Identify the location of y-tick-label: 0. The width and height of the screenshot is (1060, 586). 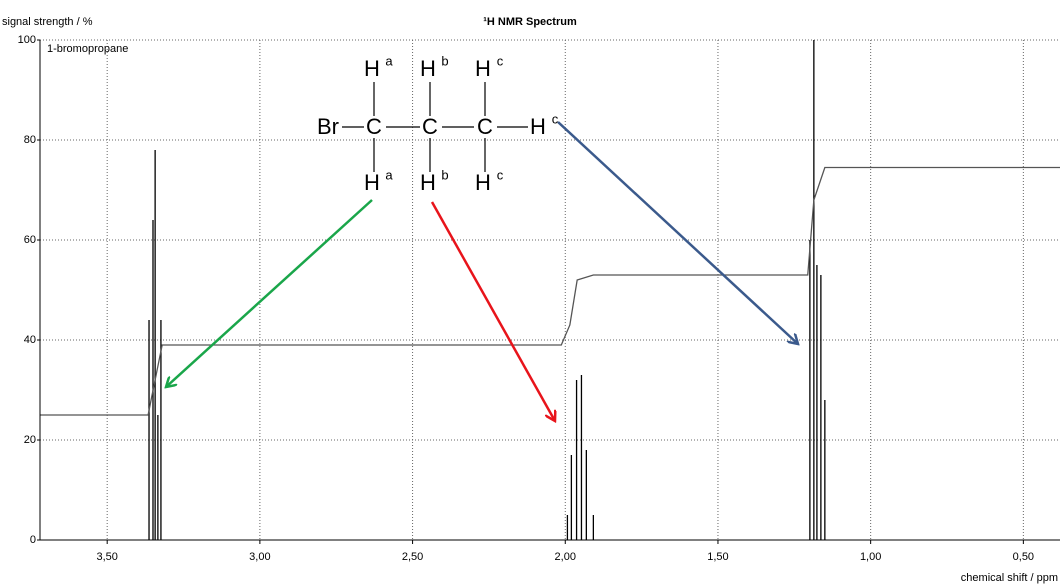
(33, 540).